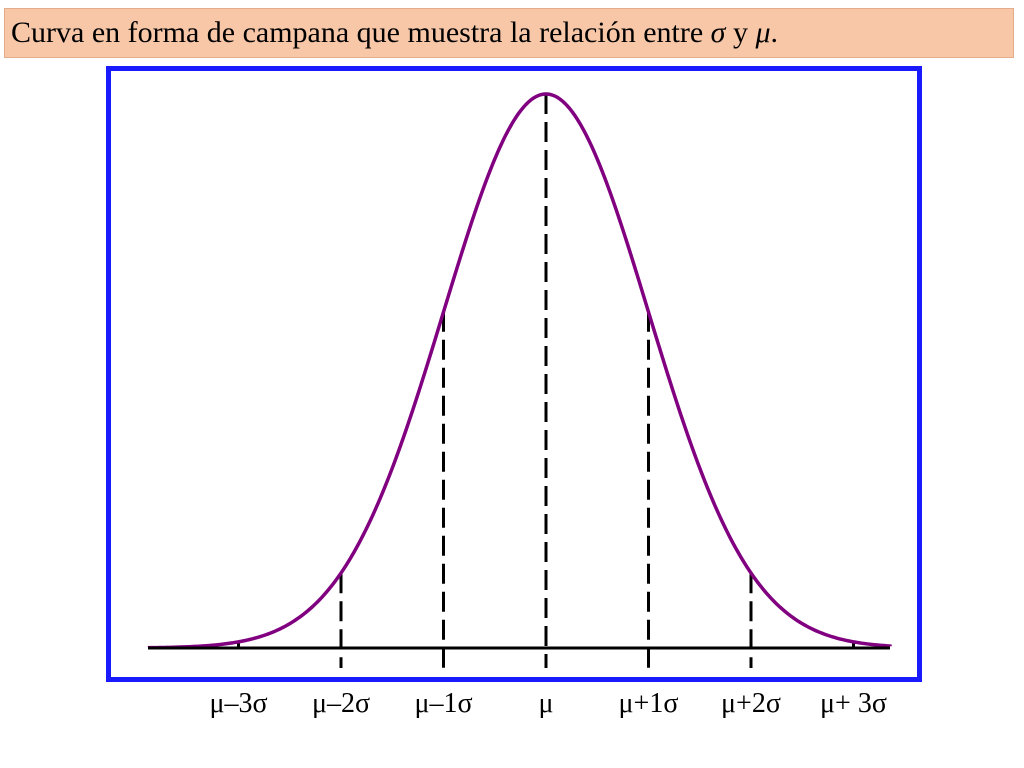 Image resolution: width=1024 pixels, height=768 pixels. Describe the element at coordinates (649, 703) in the screenshot. I see `tick-label-5: μ+1σ` at that location.